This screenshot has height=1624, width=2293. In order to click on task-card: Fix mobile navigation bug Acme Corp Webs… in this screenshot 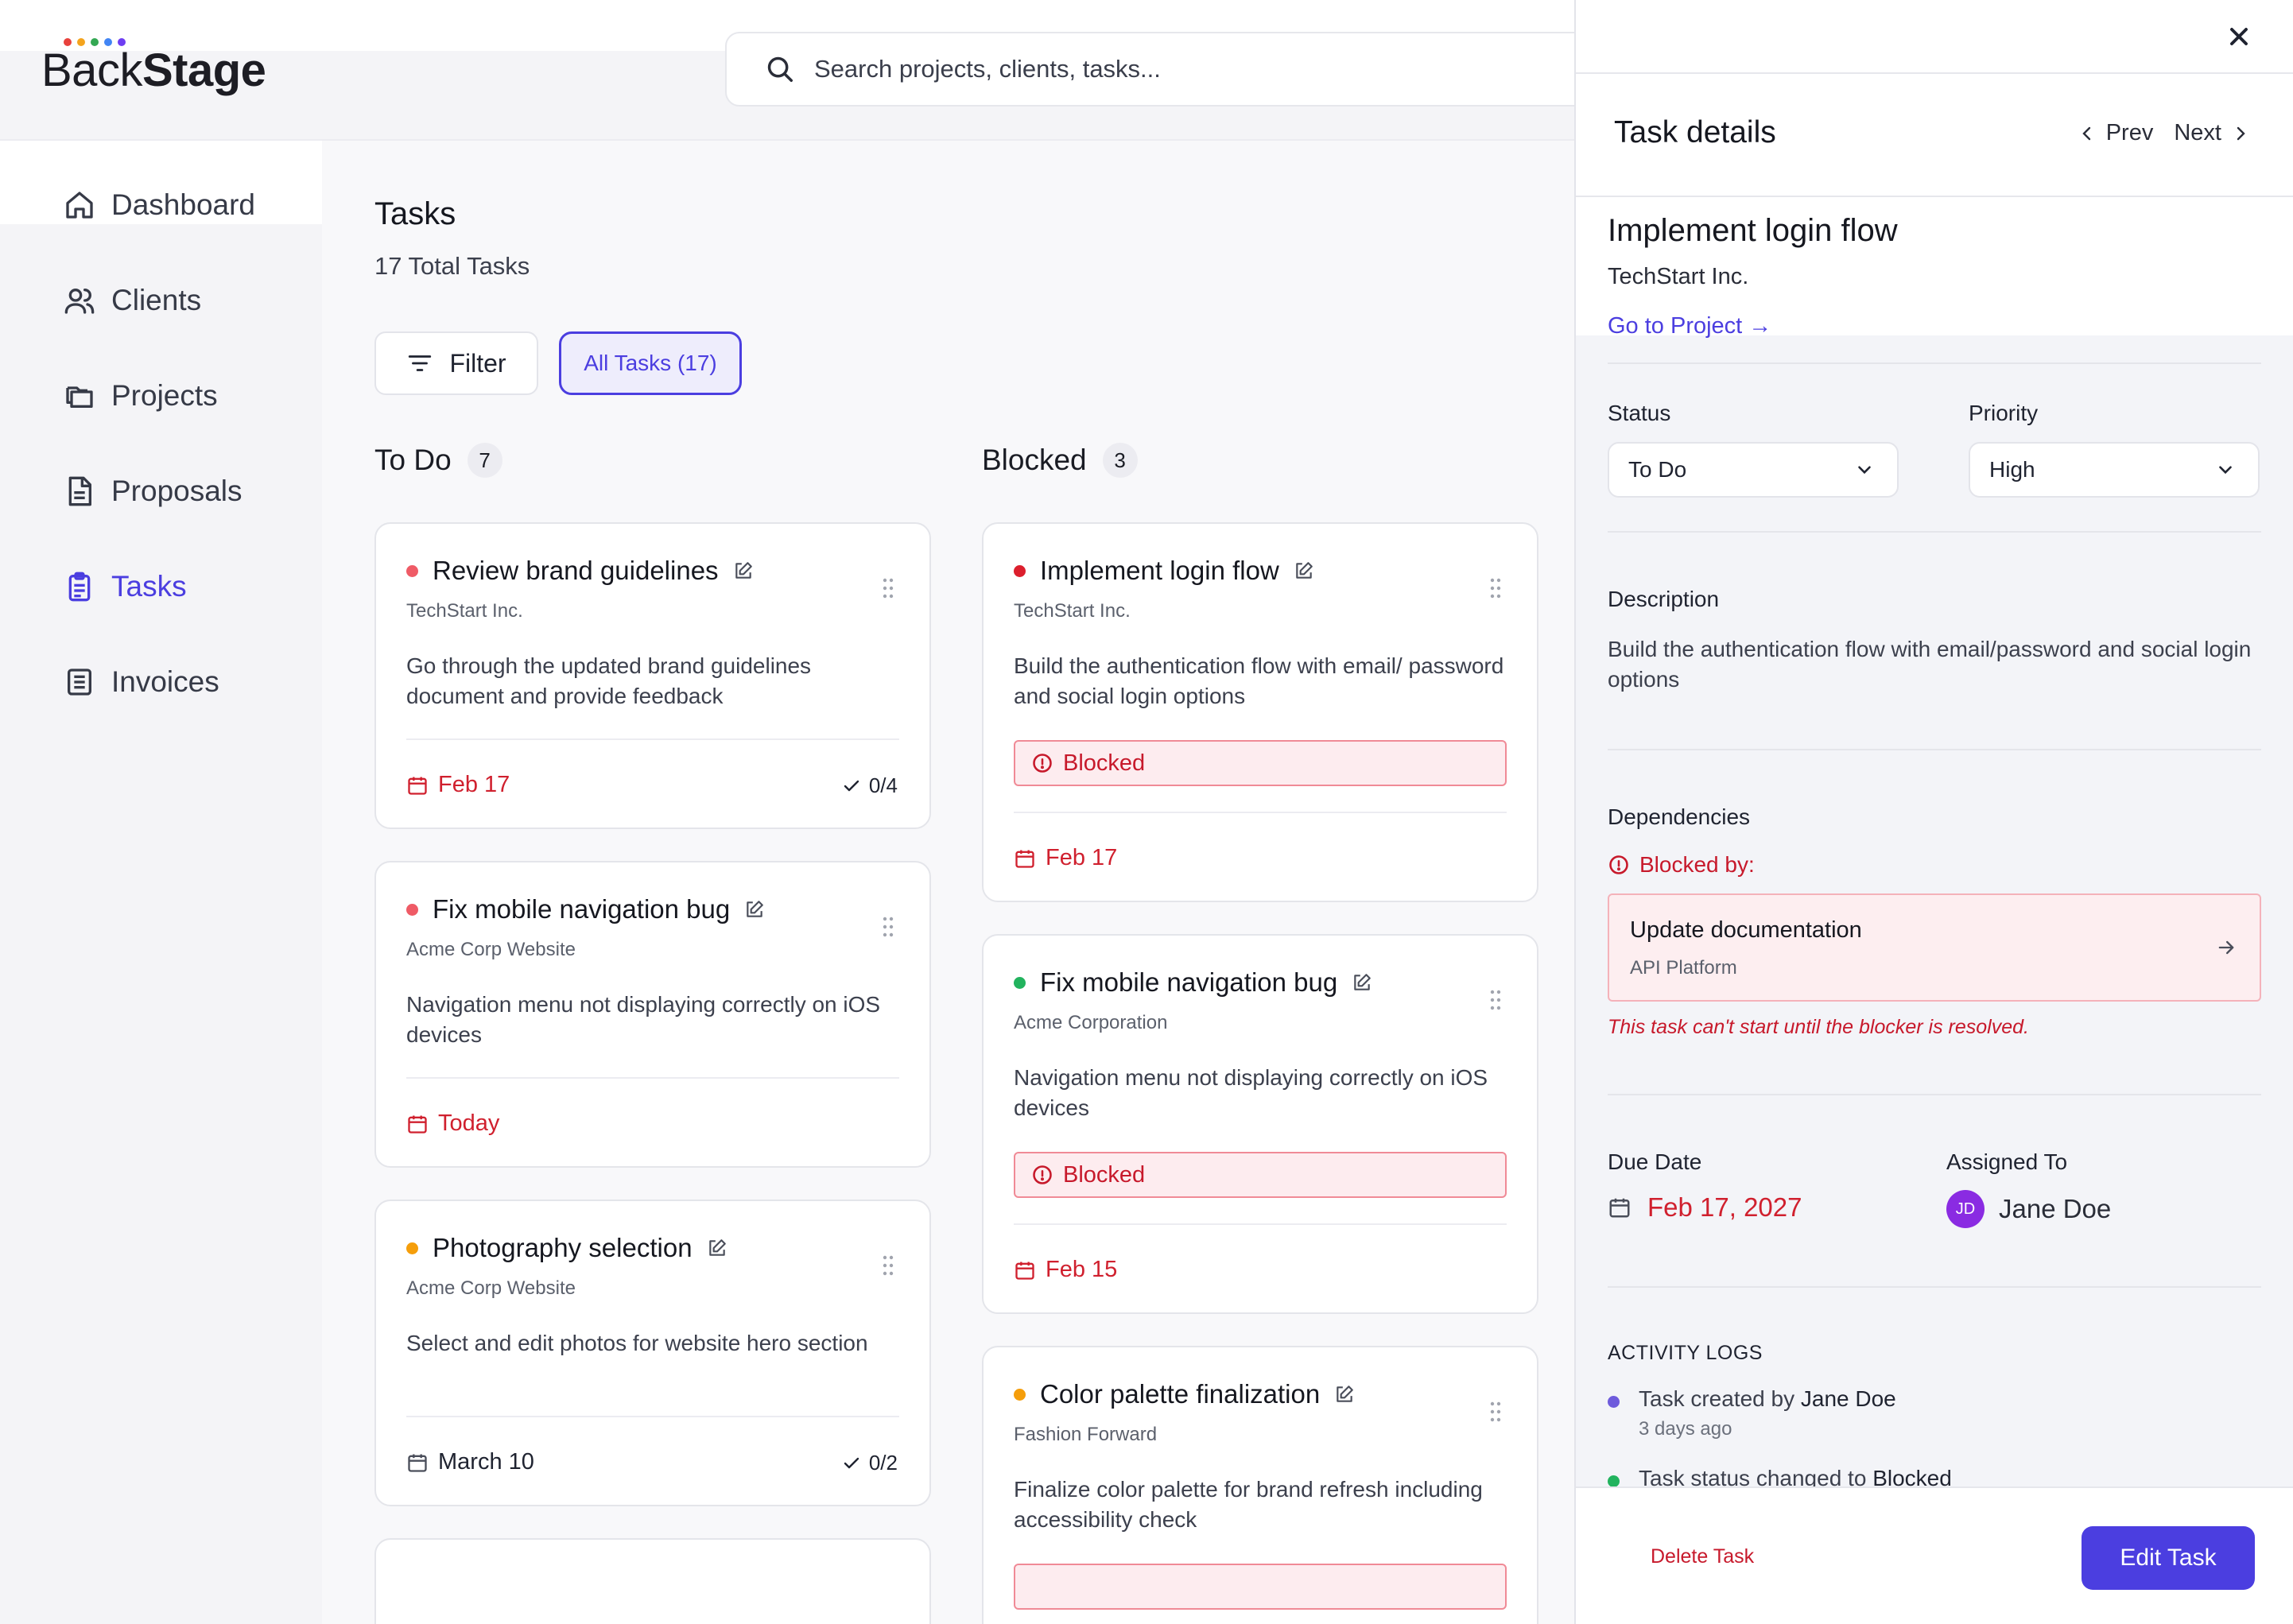, I will do `click(652, 1014)`.